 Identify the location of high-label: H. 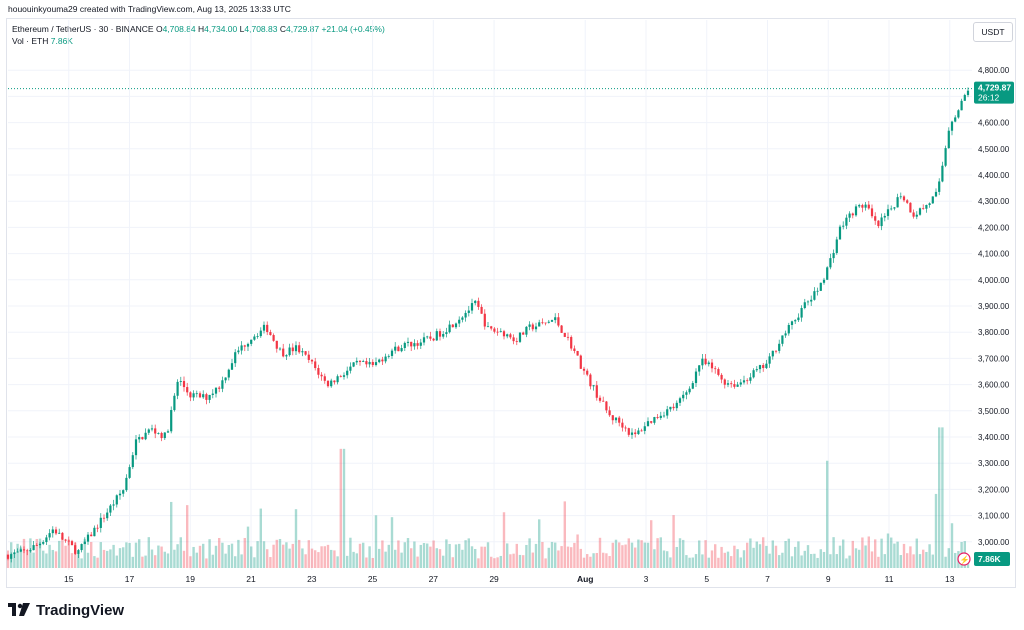
(201, 29).